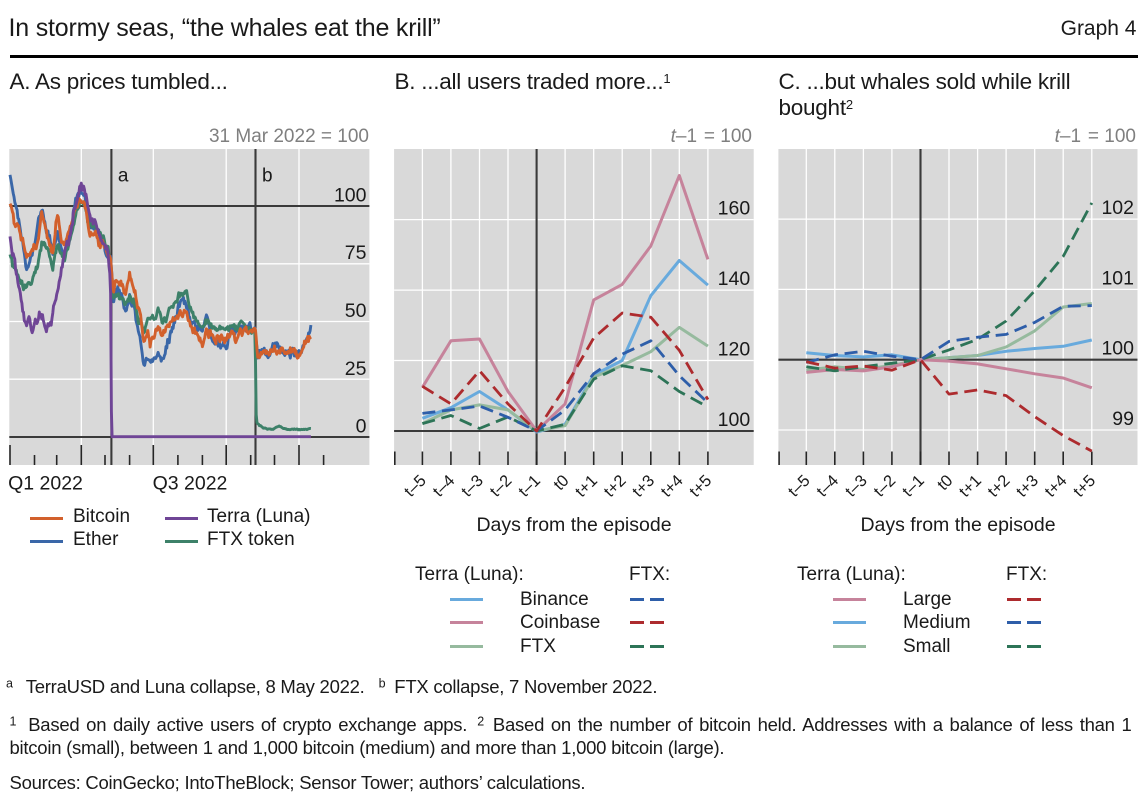  I want to click on svg-text: Q3 2022, so click(190, 484).